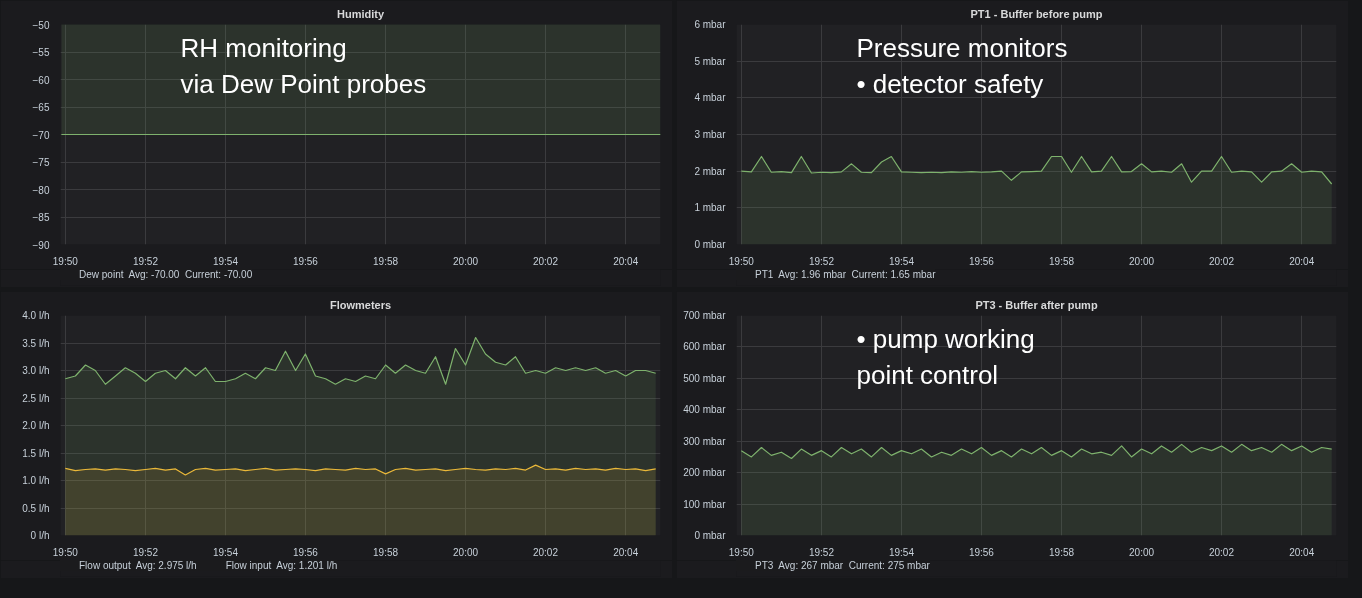 The image size is (1362, 598). Describe the element at coordinates (360, 304) in the screenshot. I see `chart-title: Flowmeters` at that location.